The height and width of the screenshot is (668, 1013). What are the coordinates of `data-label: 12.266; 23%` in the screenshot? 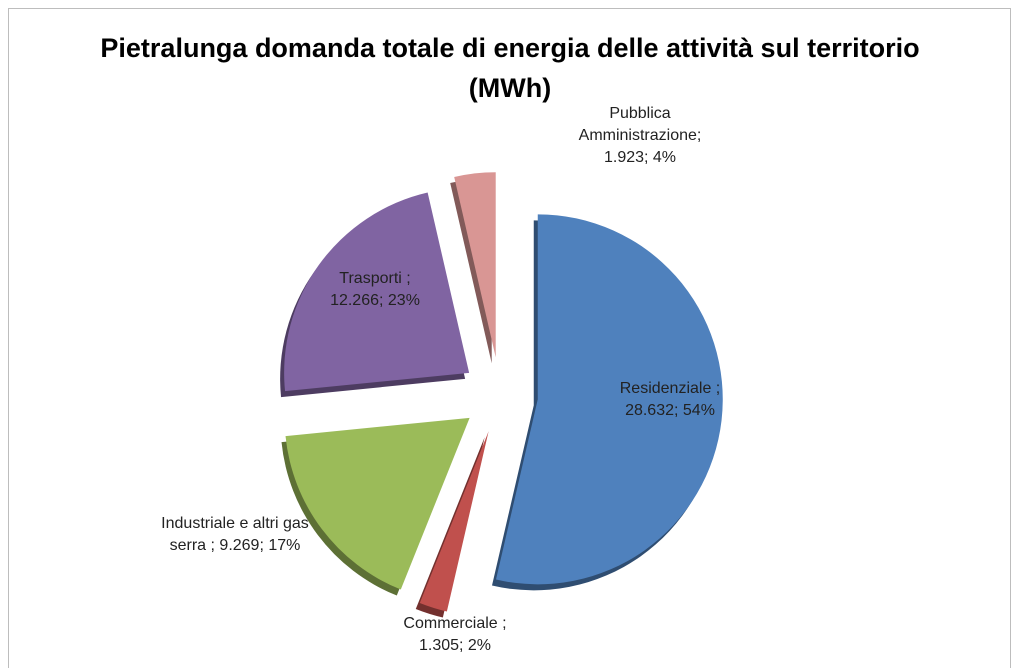 It's located at (375, 300).